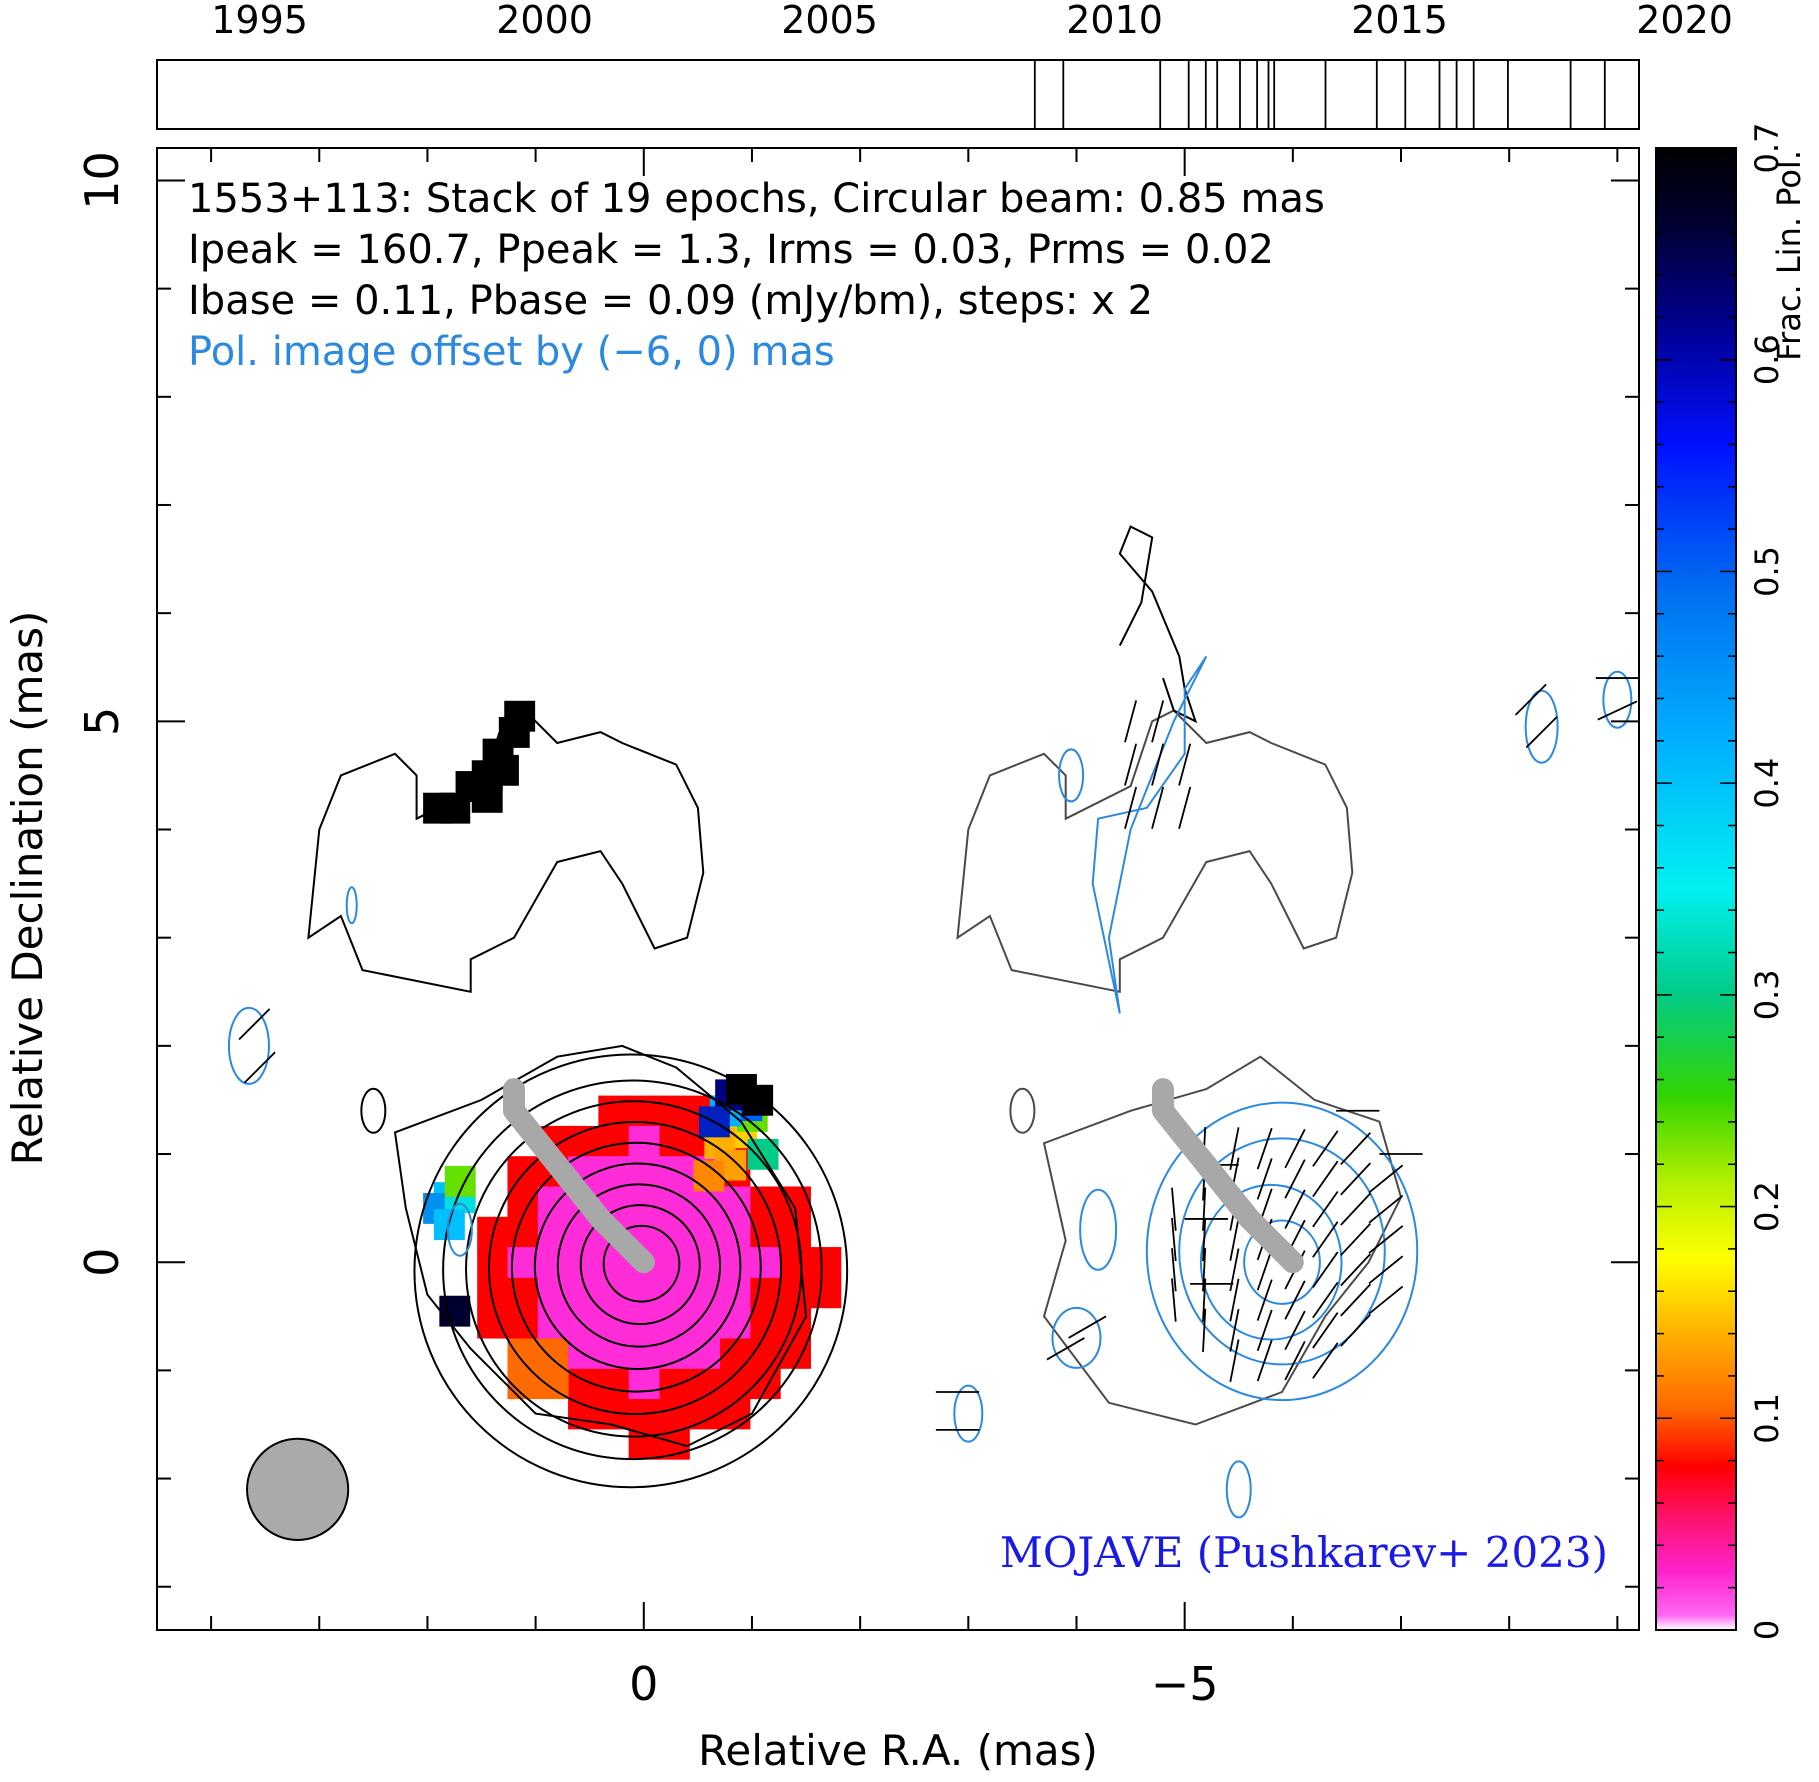 This screenshot has width=1819, height=1782. Describe the element at coordinates (898, 94) in the screenshot. I see `timeline-frame` at that location.